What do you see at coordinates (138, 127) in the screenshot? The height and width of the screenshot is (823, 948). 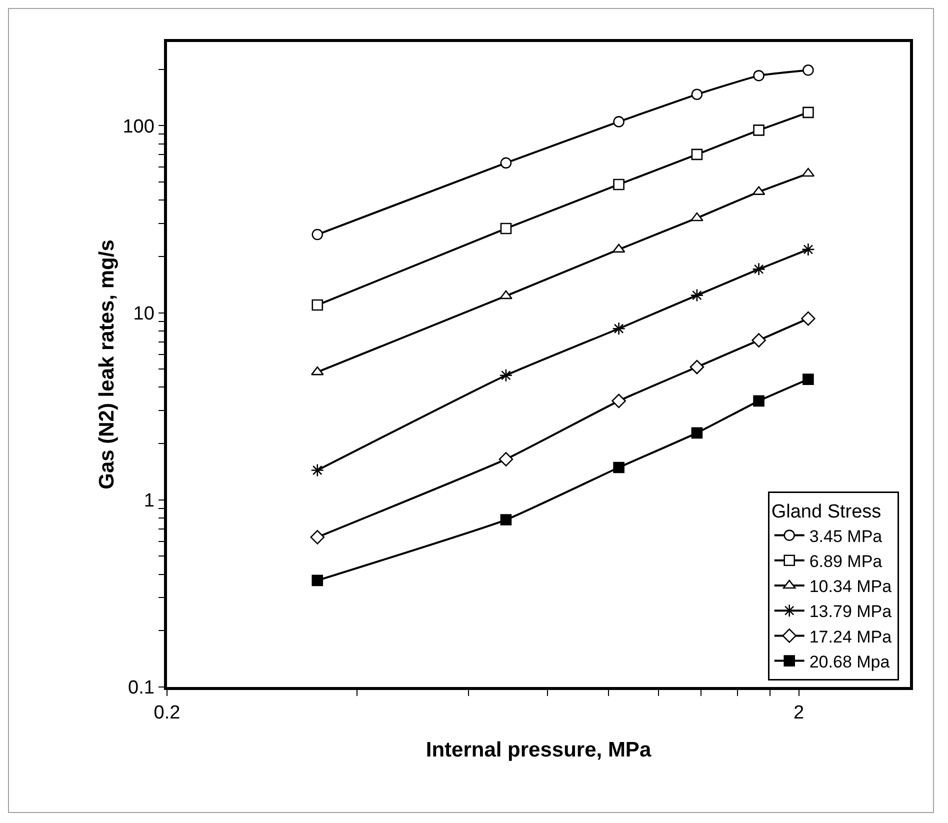 I see `y-tick-label: 100` at bounding box center [138, 127].